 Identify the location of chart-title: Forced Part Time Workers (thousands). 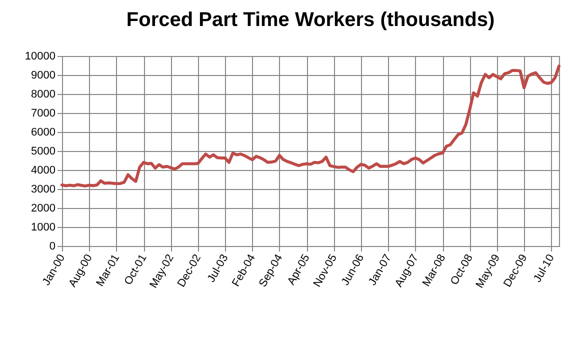
(310, 20).